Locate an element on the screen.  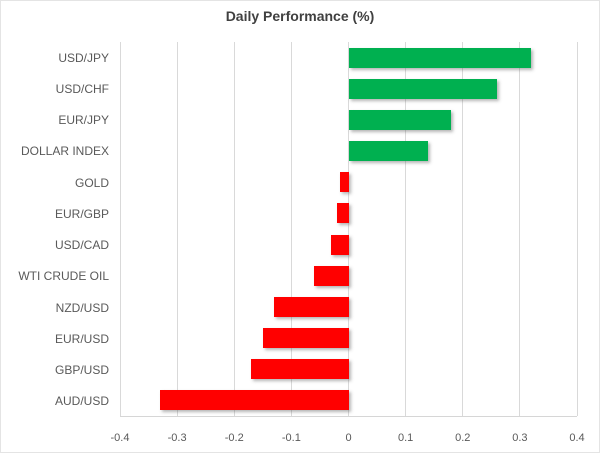
bar-row-gold is located at coordinates (348, 182).